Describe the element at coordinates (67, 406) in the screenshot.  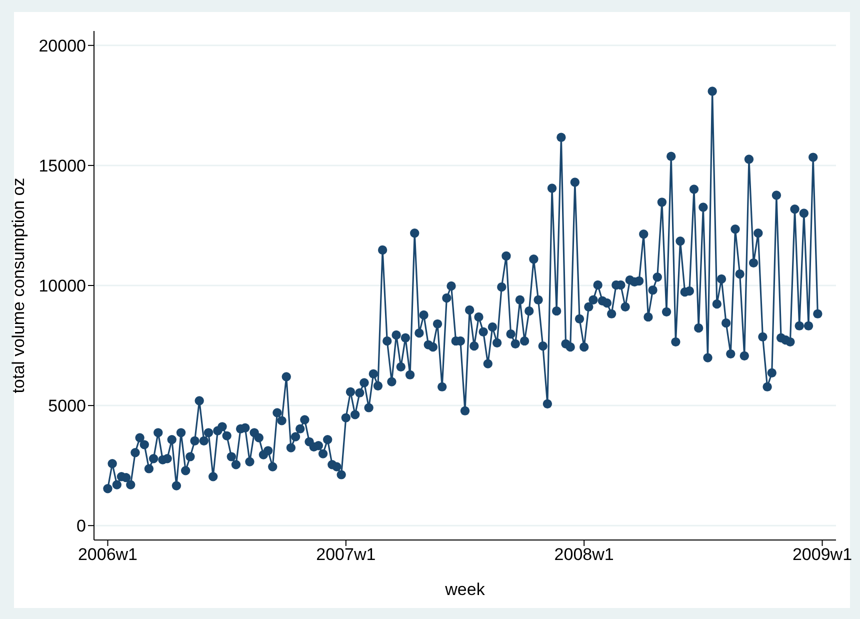
I see `y-tick-label: 5000` at that location.